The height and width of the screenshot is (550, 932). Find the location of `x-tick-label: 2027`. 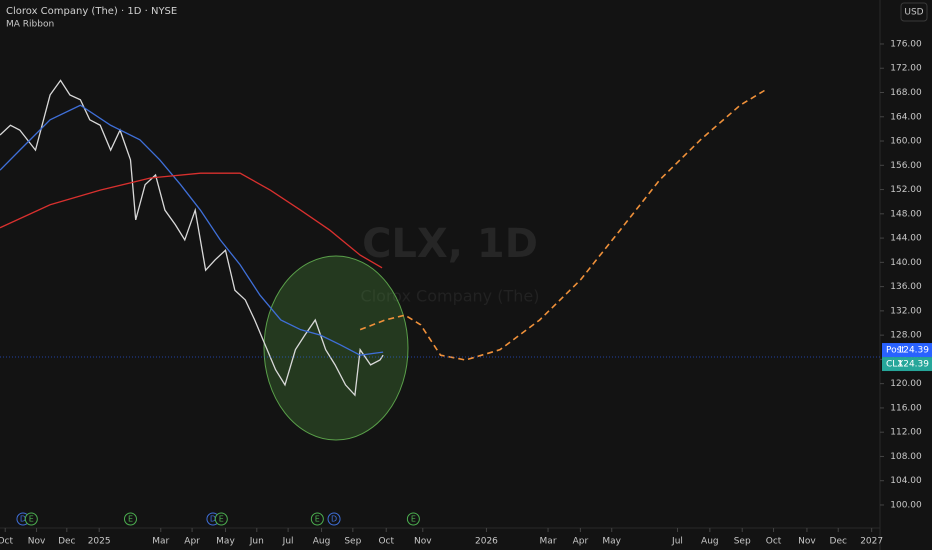

x-tick-label: 2027 is located at coordinates (871, 542).